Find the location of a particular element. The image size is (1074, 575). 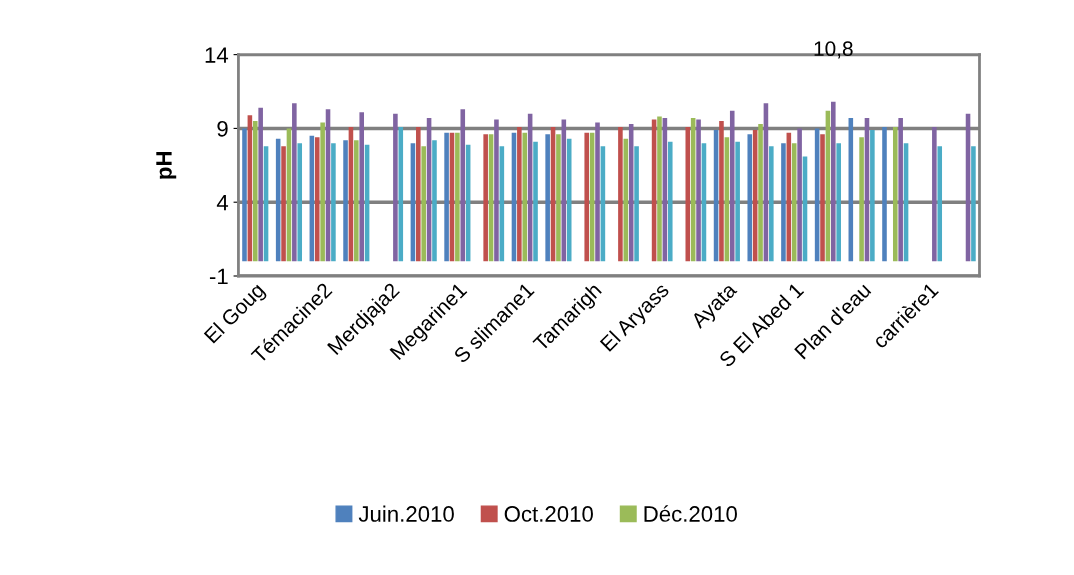

data-label: 10,8 is located at coordinates (833, 50).